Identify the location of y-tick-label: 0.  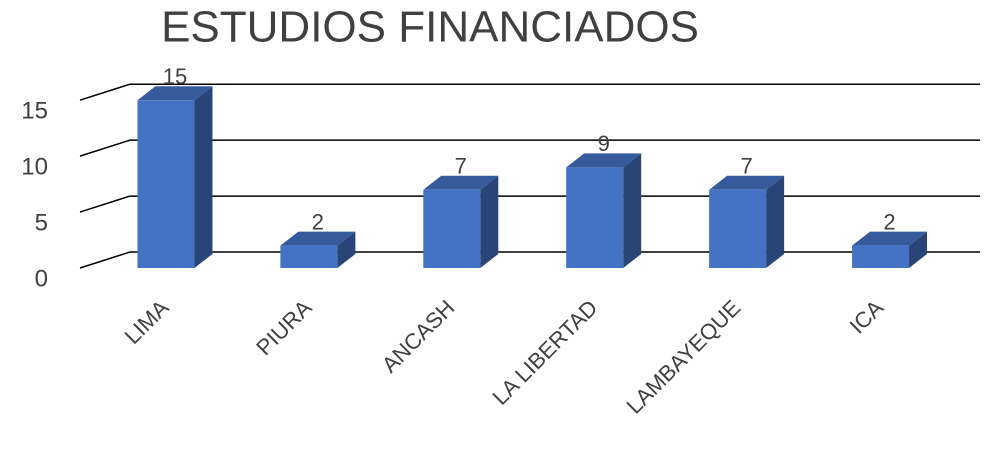
(41, 278).